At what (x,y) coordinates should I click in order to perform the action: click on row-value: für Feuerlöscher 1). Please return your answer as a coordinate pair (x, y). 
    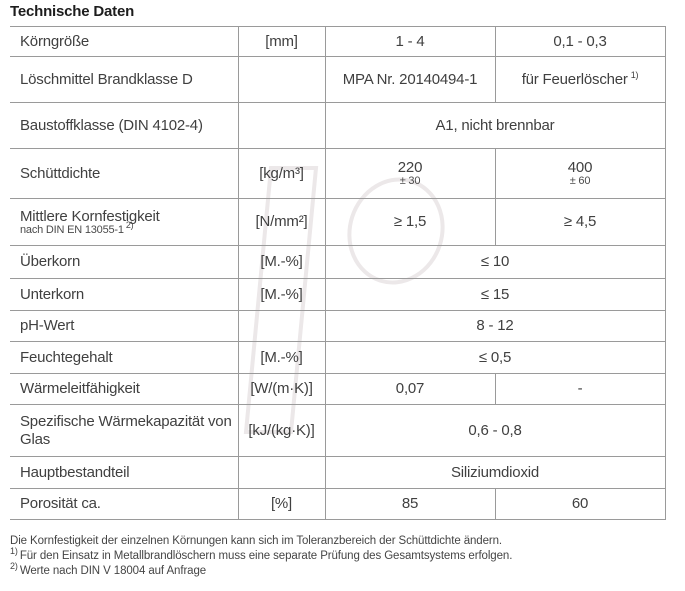
    Looking at the image, I should click on (580, 79).